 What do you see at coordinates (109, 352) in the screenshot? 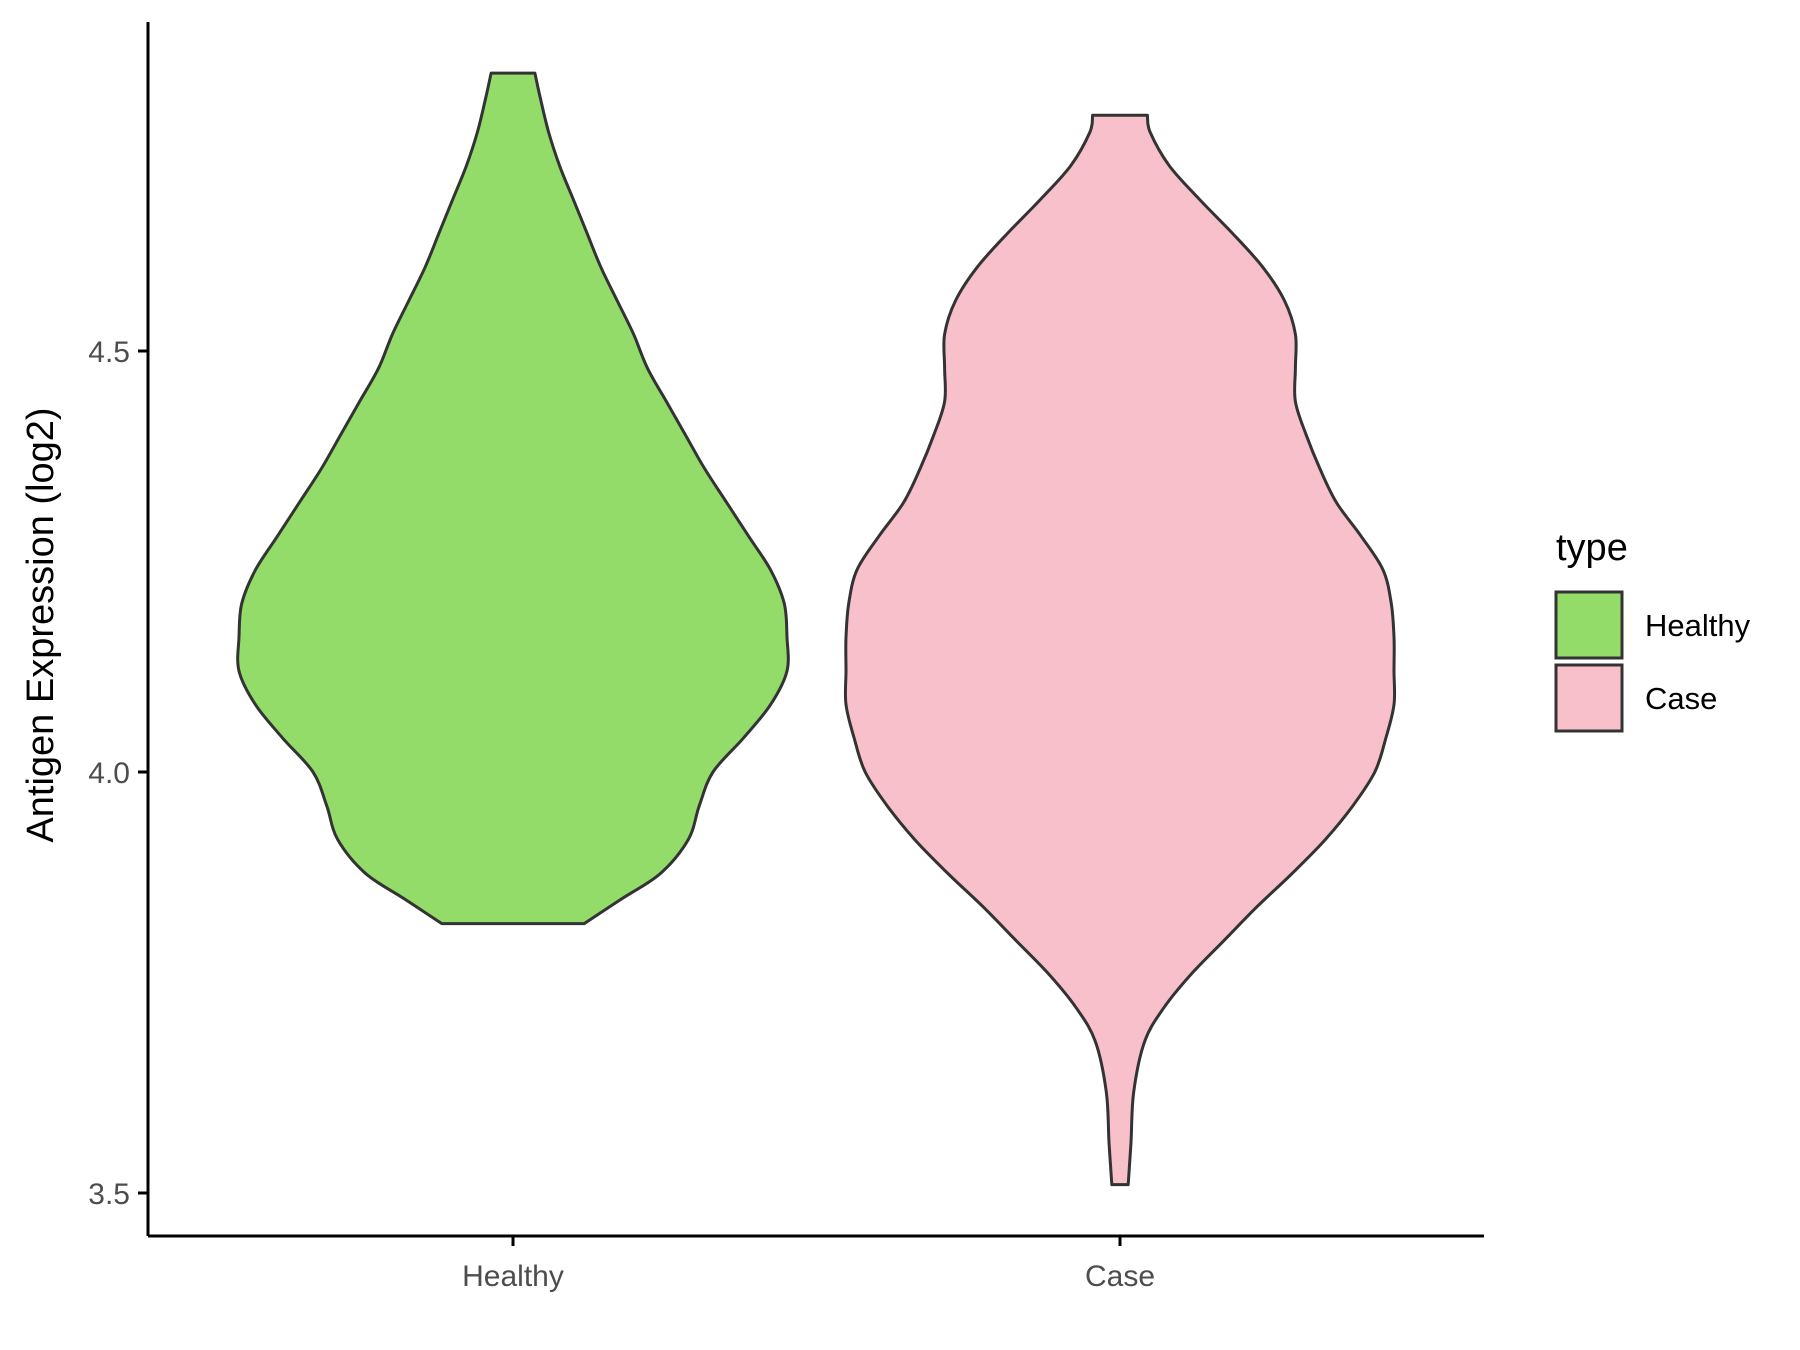
I see `y-tick-label: 4.5` at bounding box center [109, 352].